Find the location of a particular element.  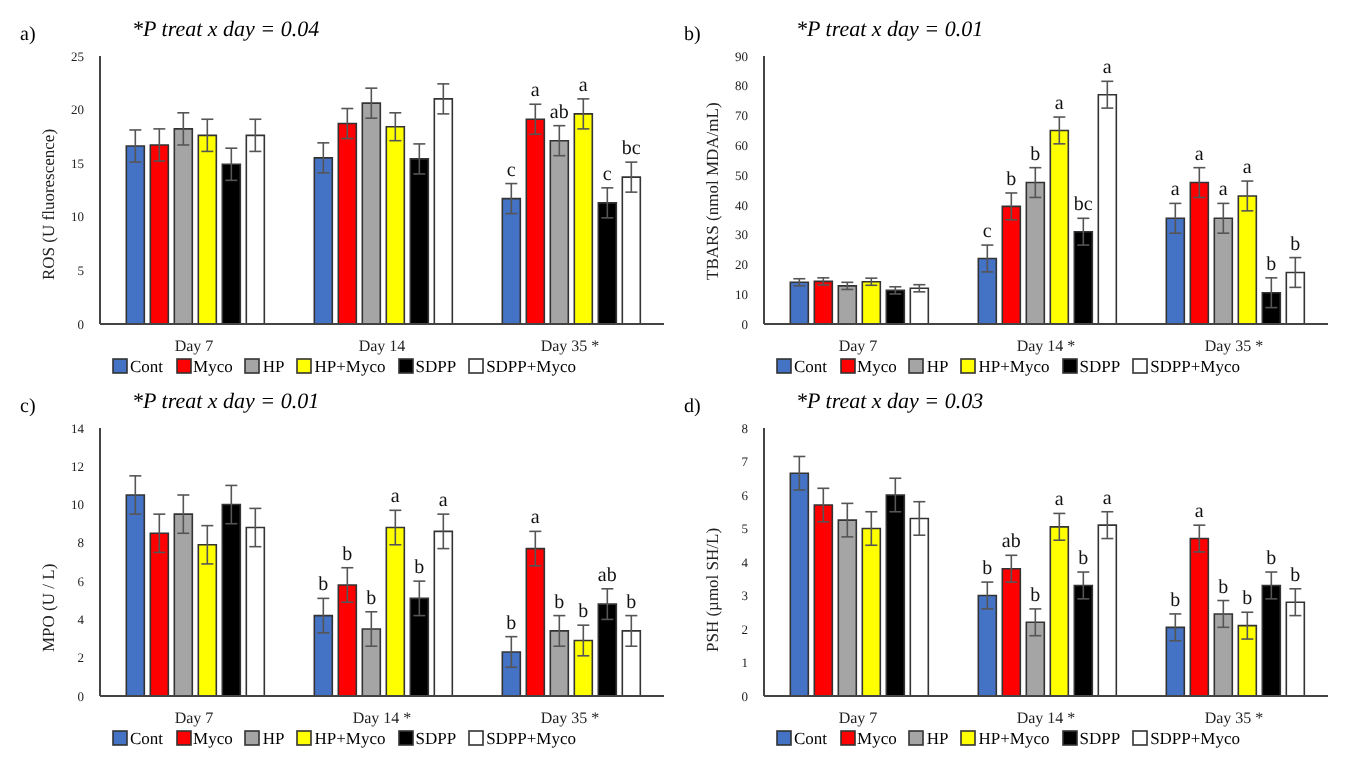

chart-subtitle: *P treat x day = 0.01 is located at coordinates (226, 402).